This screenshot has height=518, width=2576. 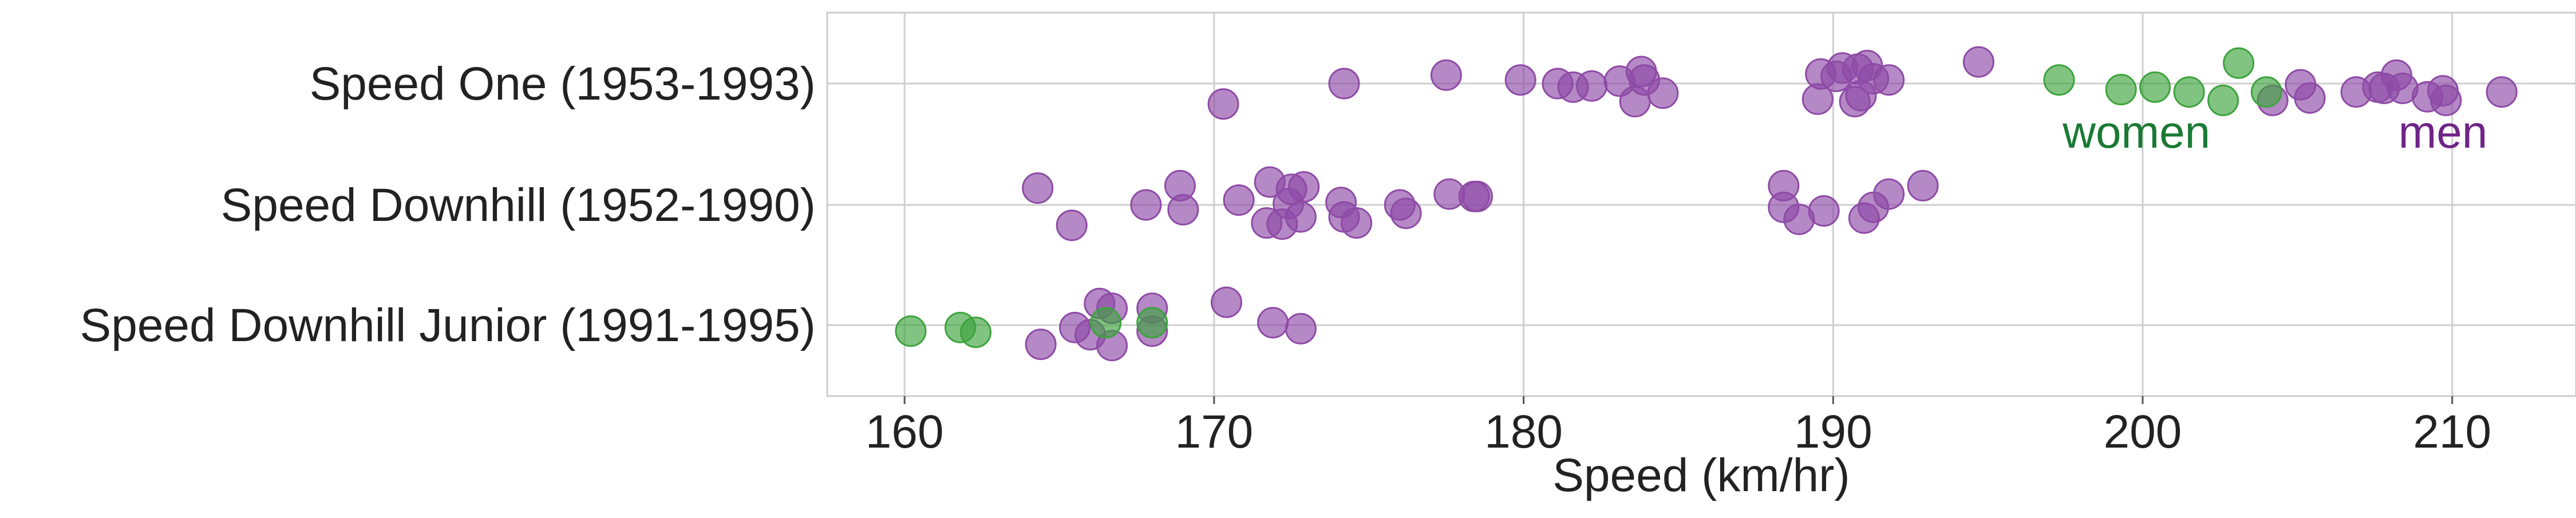 I want to click on annotations: women men, so click(x=2274, y=131).